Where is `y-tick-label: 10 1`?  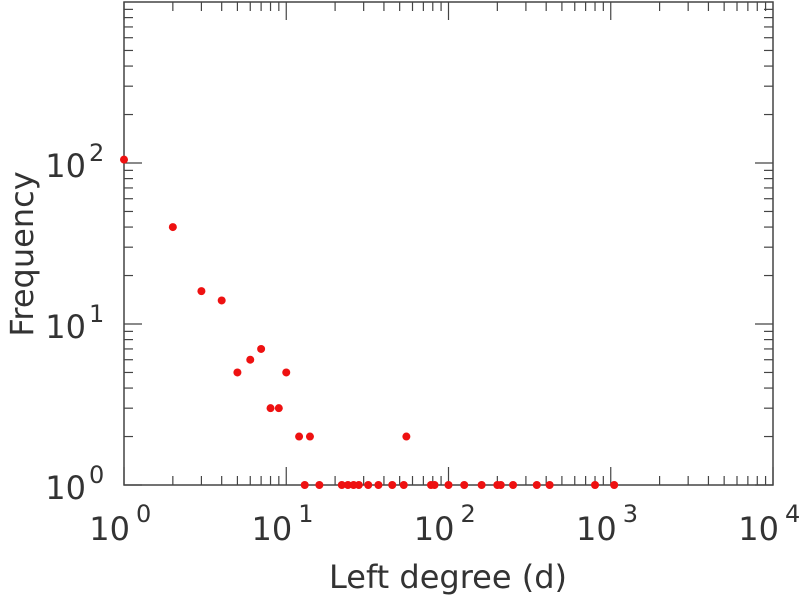 y-tick-label: 10 1 is located at coordinates (74, 323).